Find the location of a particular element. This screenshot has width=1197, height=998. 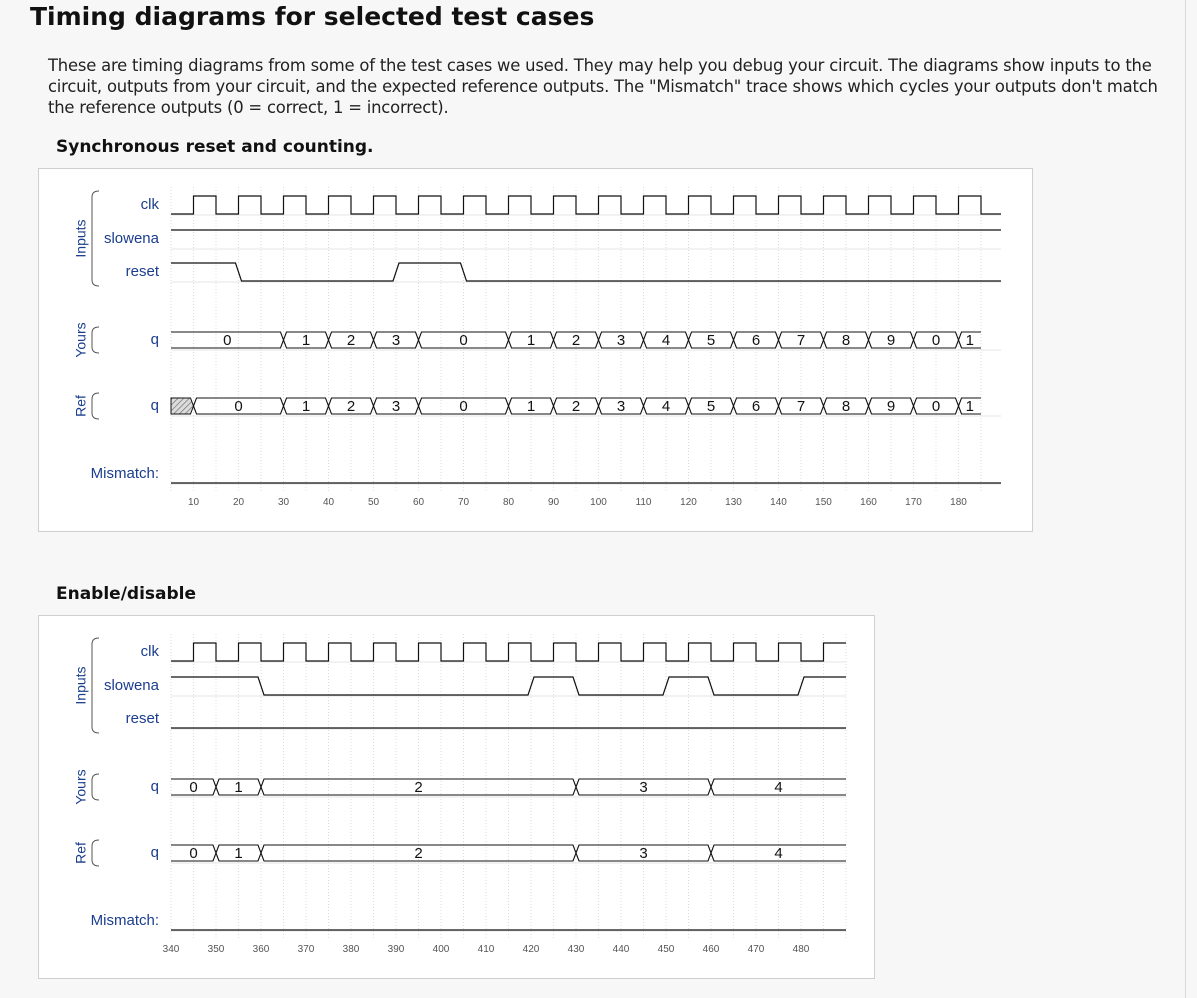

time-tick-label: 420 is located at coordinates (531, 949).